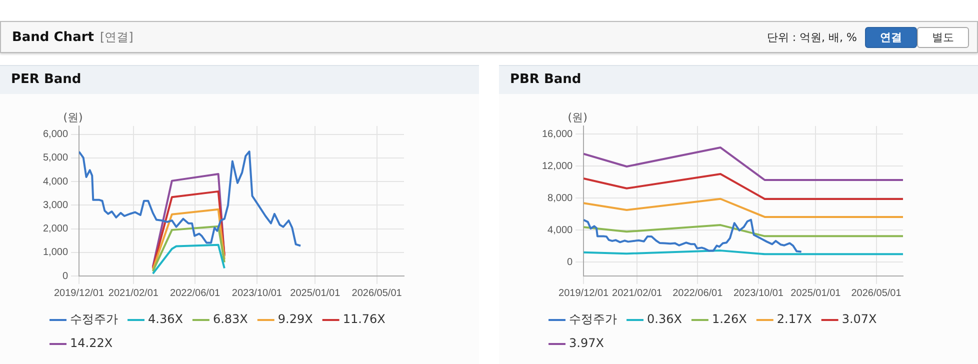 Image resolution: width=978 pixels, height=364 pixels. I want to click on text: 별도, so click(943, 37).